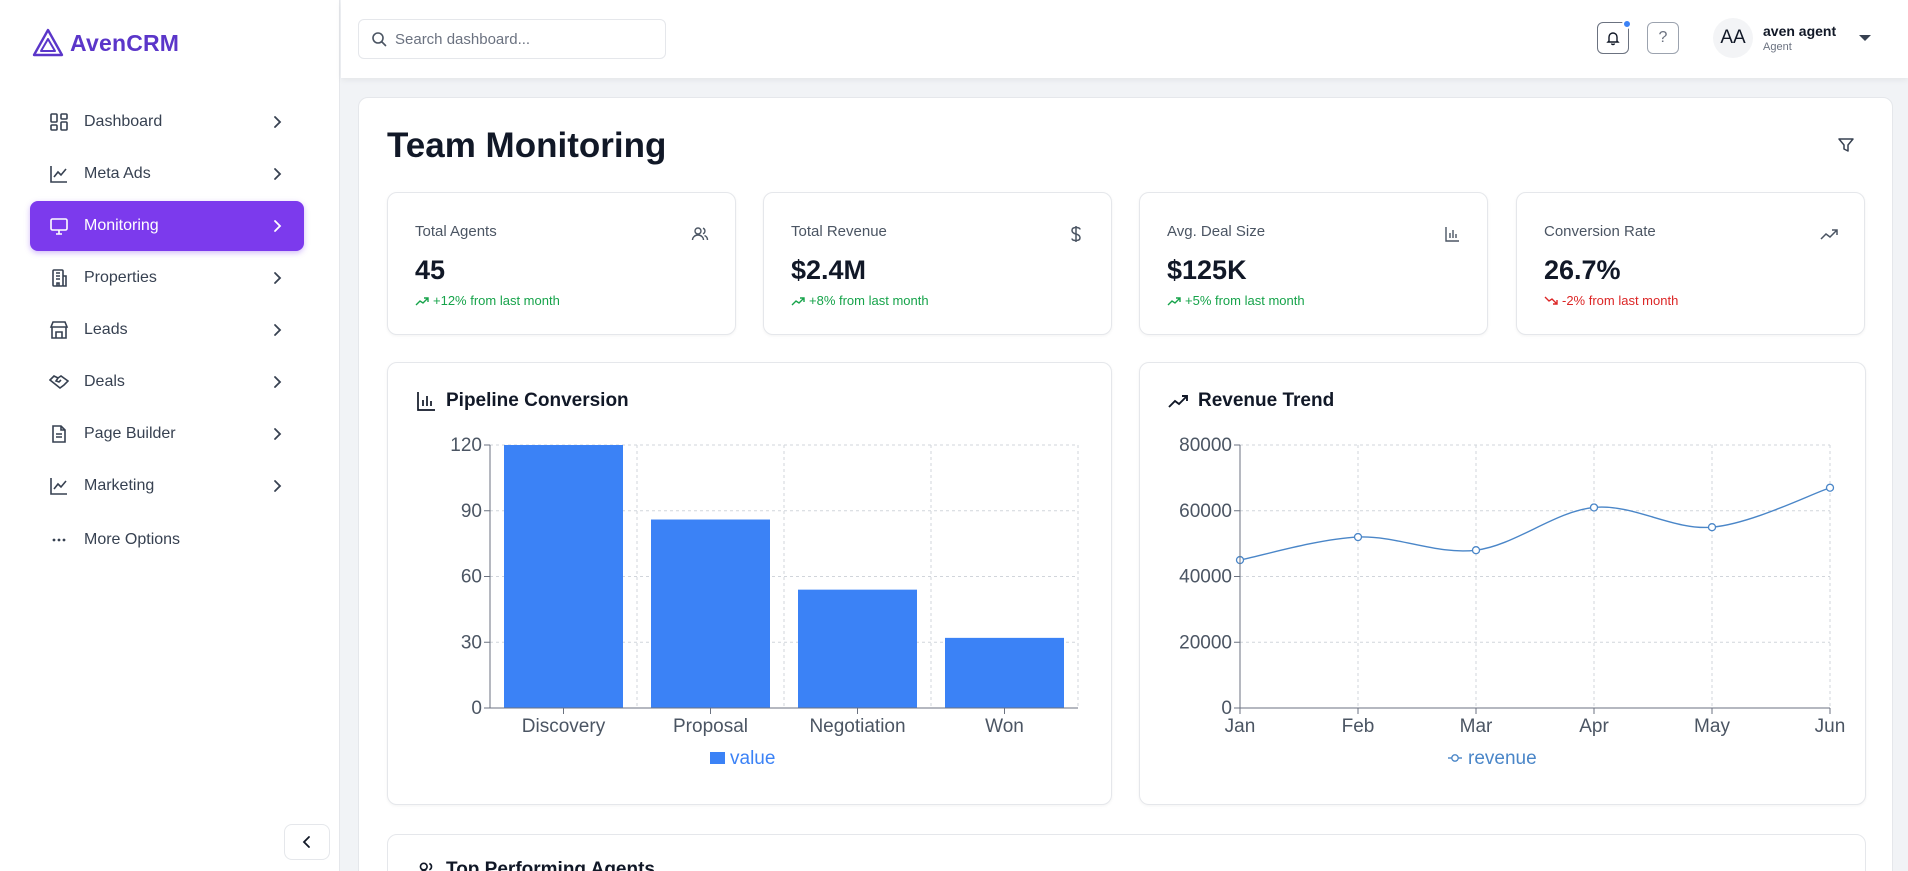  I want to click on dollar-icon, so click(1076, 234).